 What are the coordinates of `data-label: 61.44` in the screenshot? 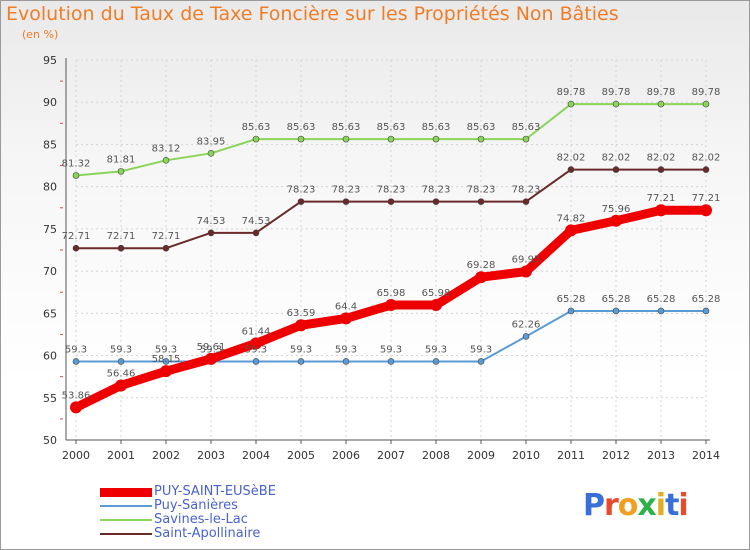 It's located at (256, 331).